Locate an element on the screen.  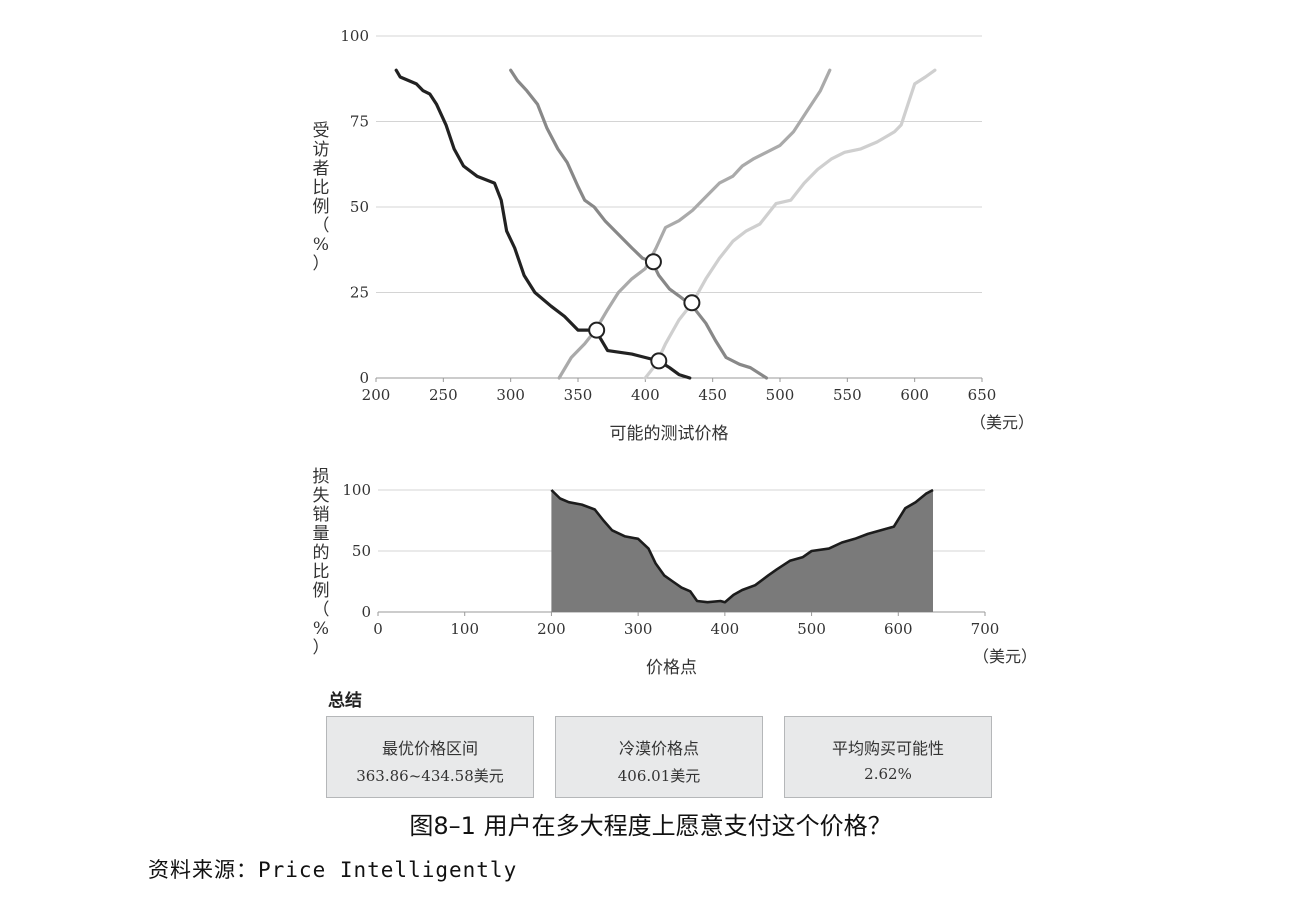
source-note: 资料来源：Price Intelligently is located at coordinates (333, 870).